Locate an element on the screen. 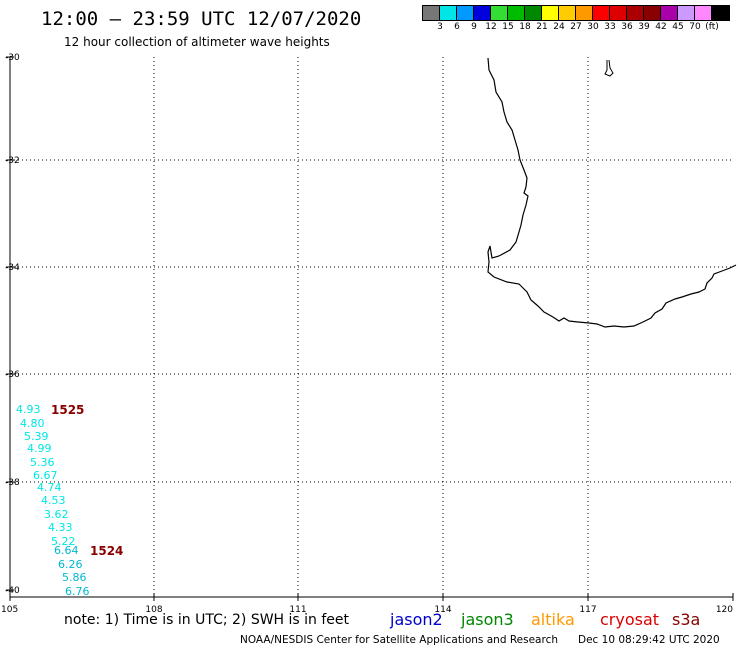  colorbar-label: 24 is located at coordinates (559, 27).